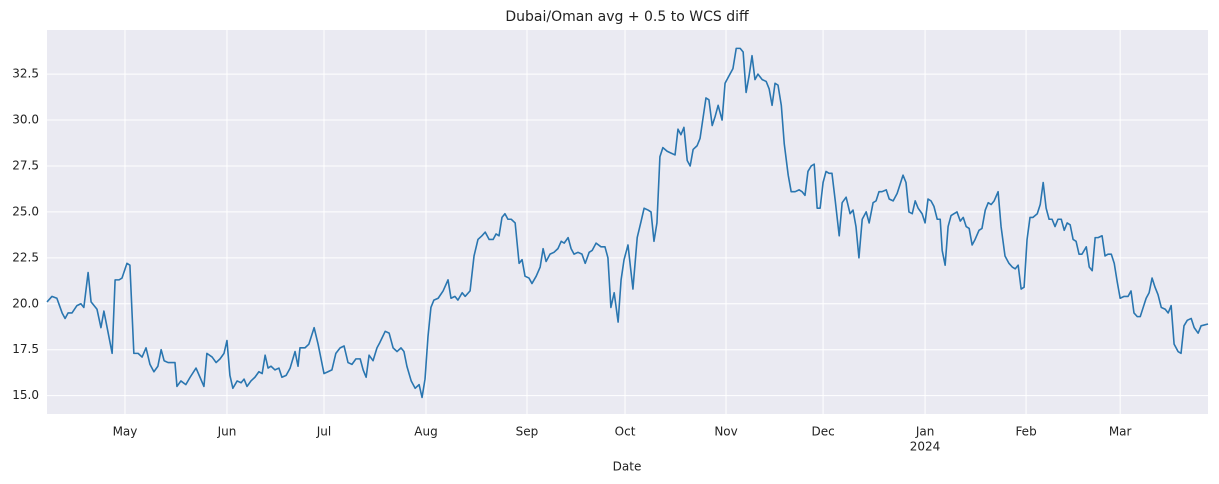 The image size is (1219, 484). What do you see at coordinates (627, 467) in the screenshot?
I see `x-axis-label: Date` at bounding box center [627, 467].